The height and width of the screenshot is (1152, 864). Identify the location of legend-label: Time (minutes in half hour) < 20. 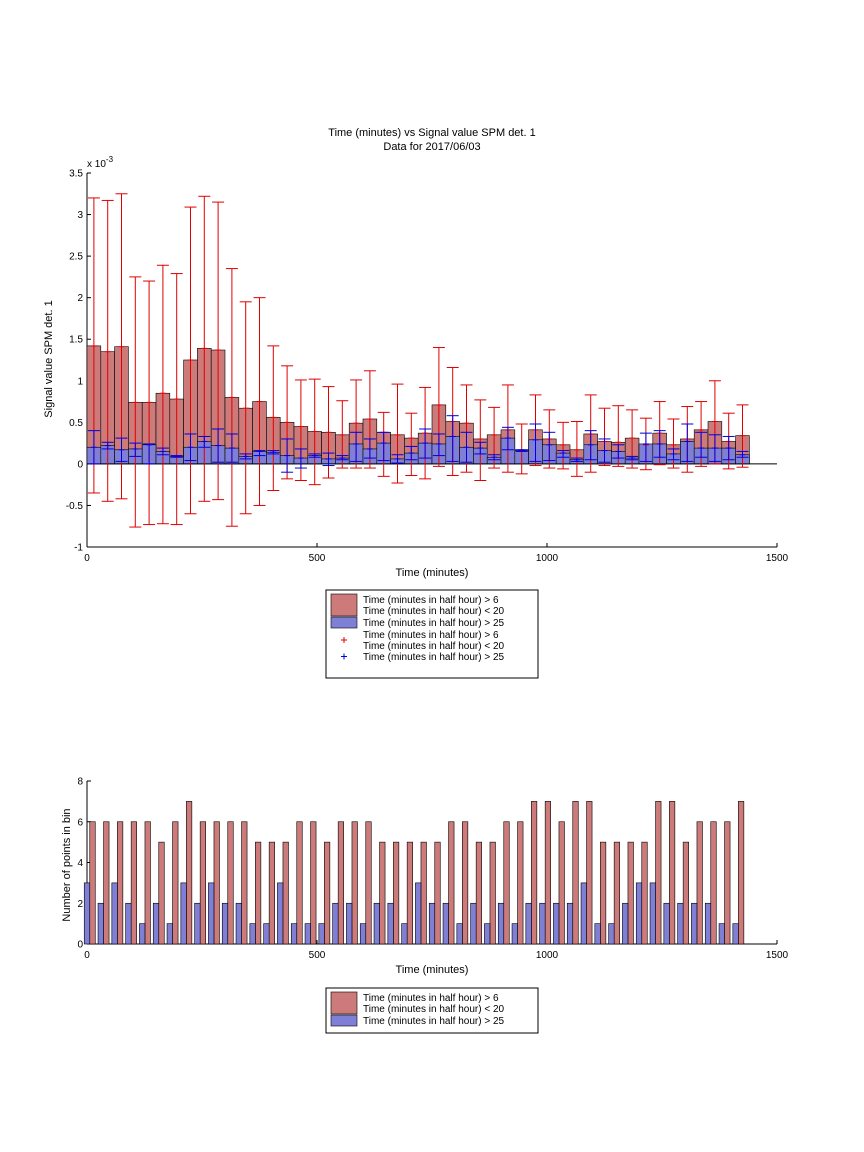
(434, 611).